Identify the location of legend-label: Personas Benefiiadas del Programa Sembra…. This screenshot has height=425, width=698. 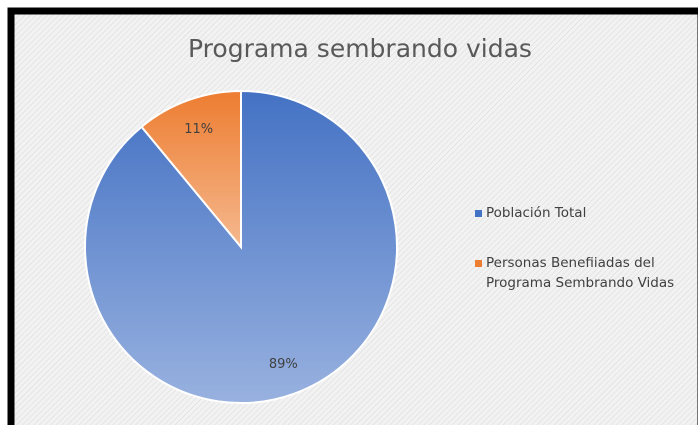
(580, 273).